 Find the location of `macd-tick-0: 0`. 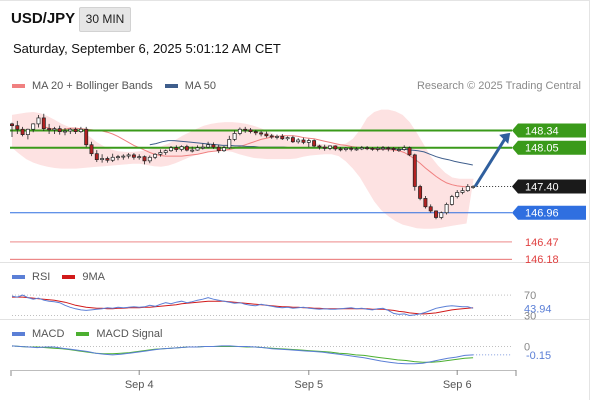

macd-tick-0: 0 is located at coordinates (527, 347).